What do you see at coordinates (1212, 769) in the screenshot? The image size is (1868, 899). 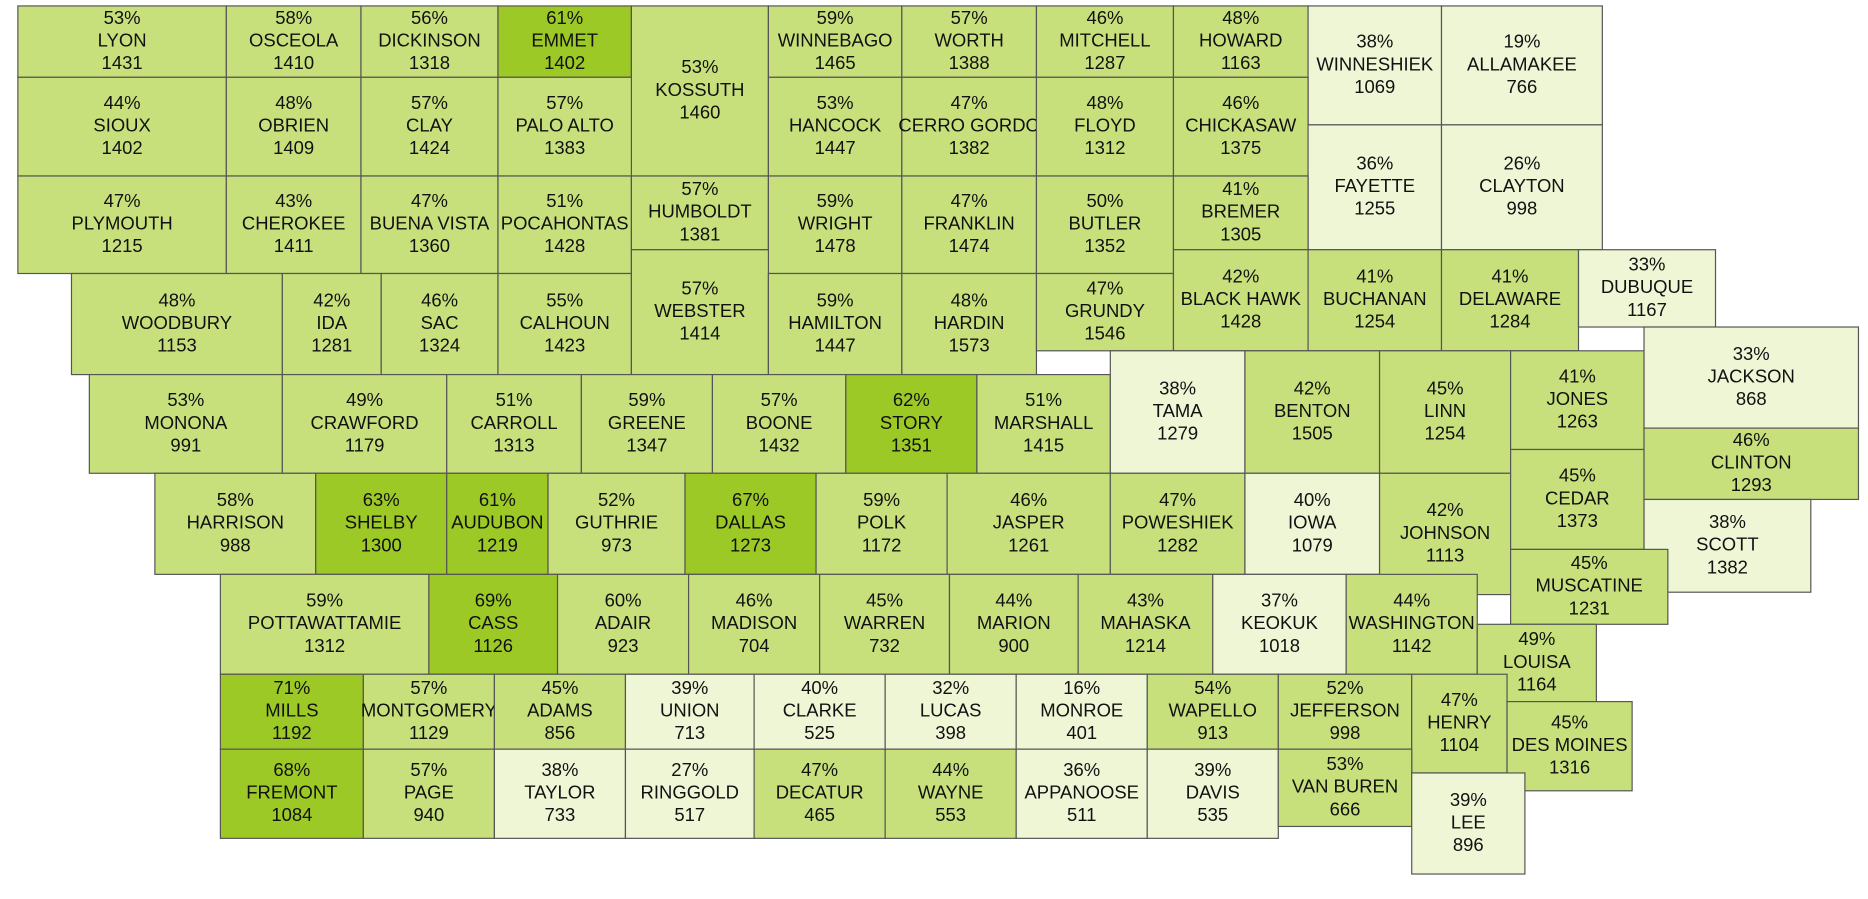 I see `county-pct: 39%` at bounding box center [1212, 769].